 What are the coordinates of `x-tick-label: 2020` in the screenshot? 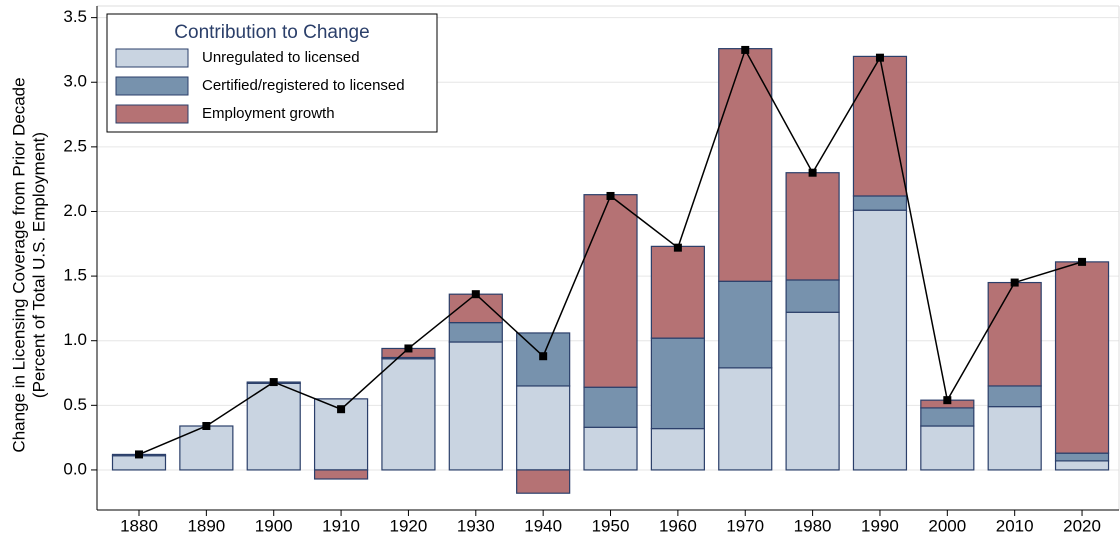 It's located at (1082, 525).